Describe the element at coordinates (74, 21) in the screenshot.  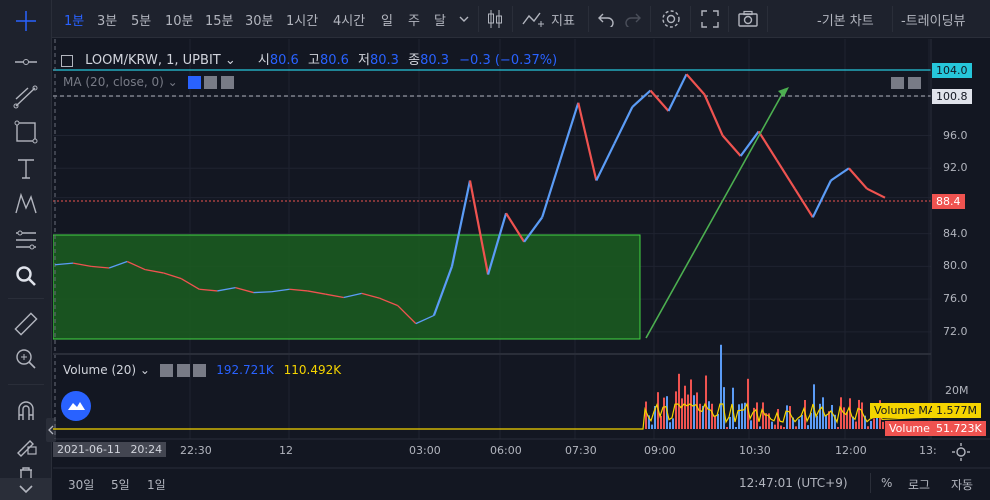
I see `interval-1m: 1분` at that location.